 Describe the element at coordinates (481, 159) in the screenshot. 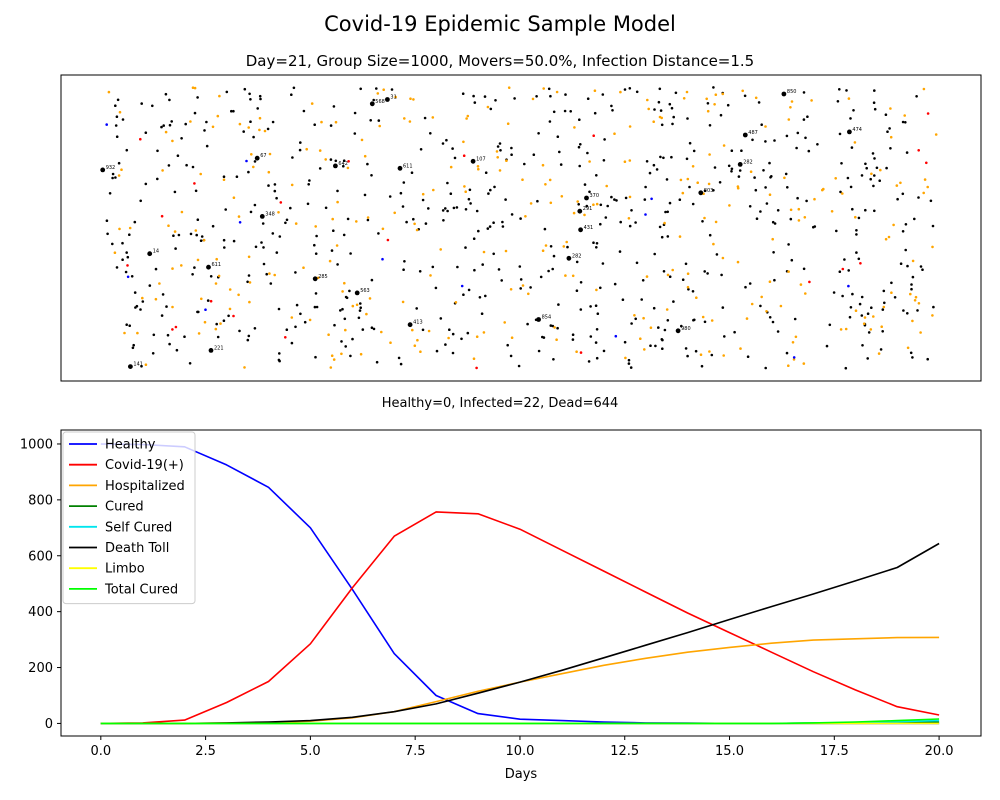

I see `person-id-label: 107` at that location.